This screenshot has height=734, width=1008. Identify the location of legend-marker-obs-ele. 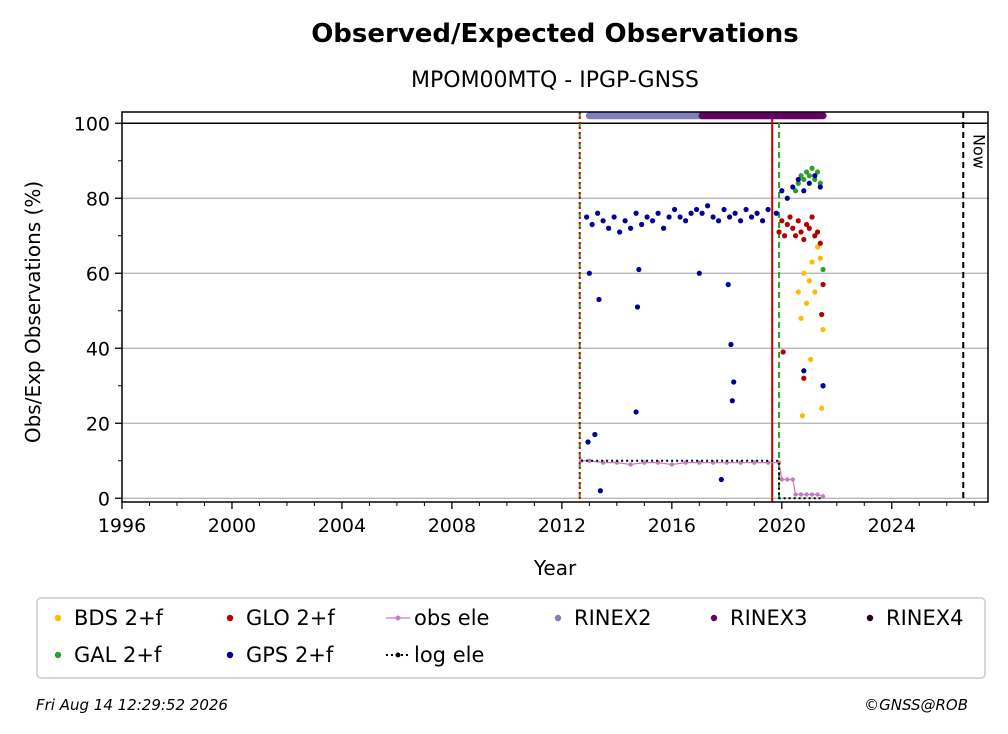
(398, 618).